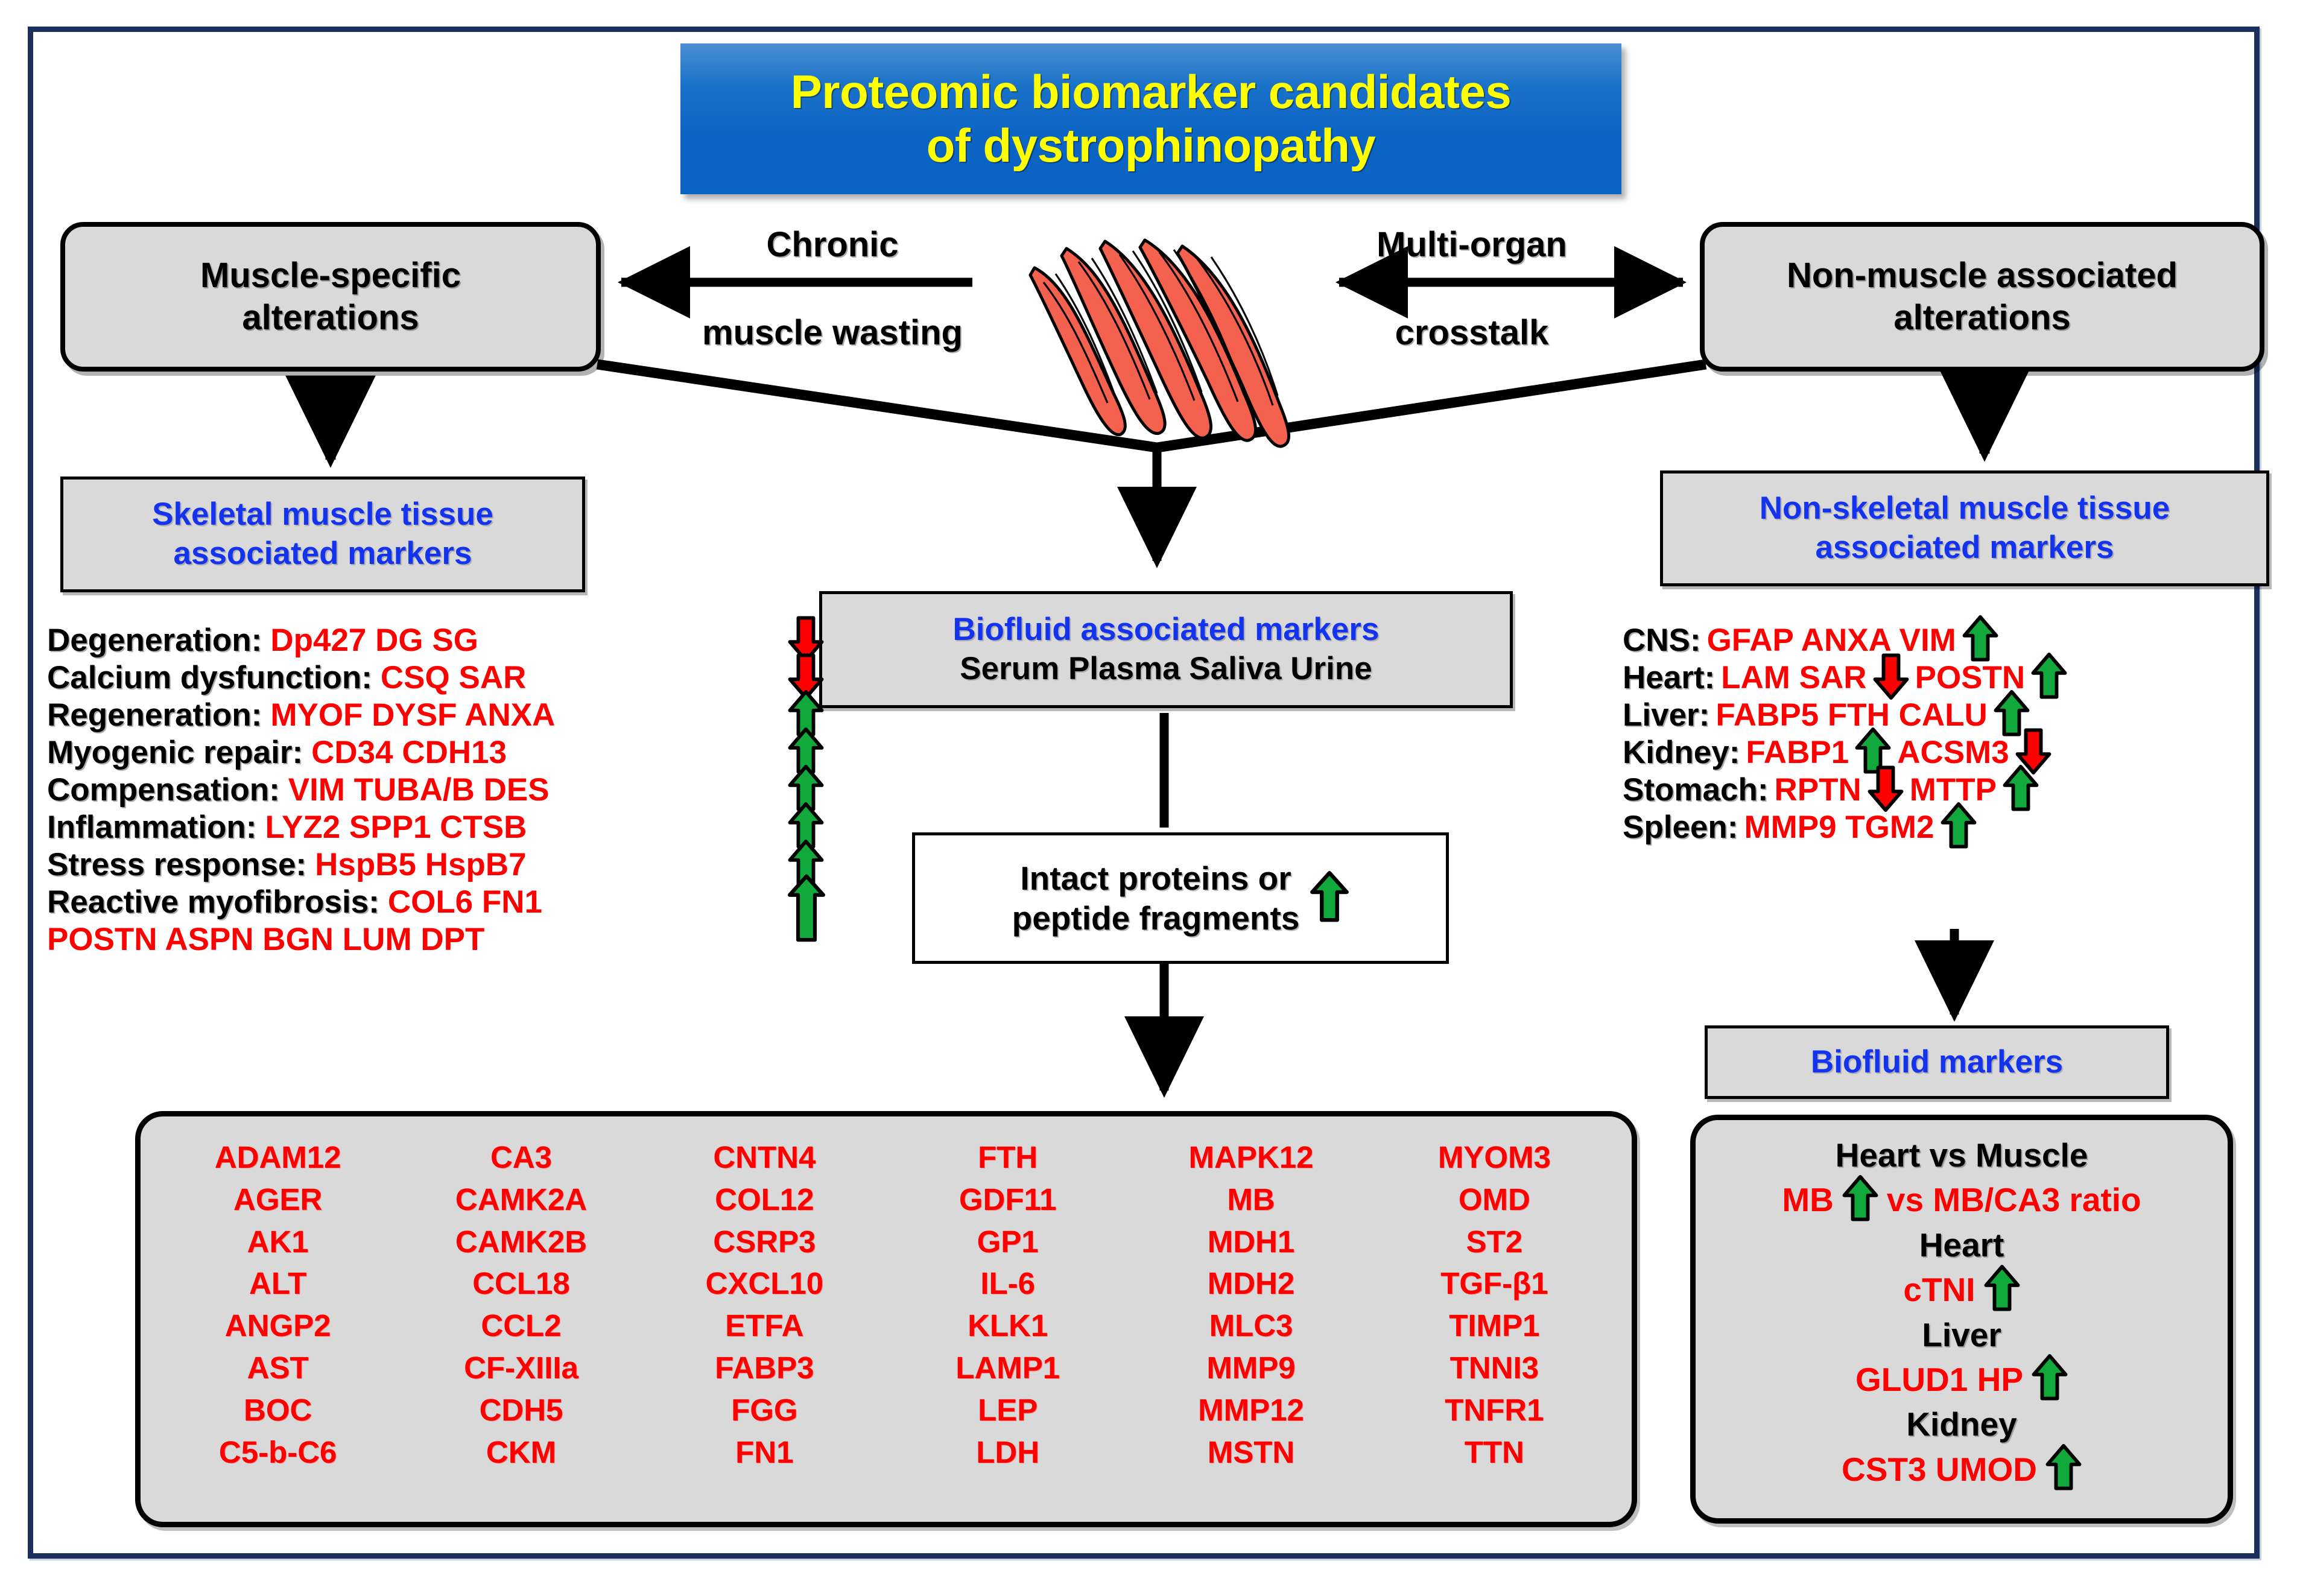 The width and height of the screenshot is (2297, 1596). What do you see at coordinates (413, 715) in the screenshot?
I see `skeletal-marker-genes: MYOF DYSF ANXA` at bounding box center [413, 715].